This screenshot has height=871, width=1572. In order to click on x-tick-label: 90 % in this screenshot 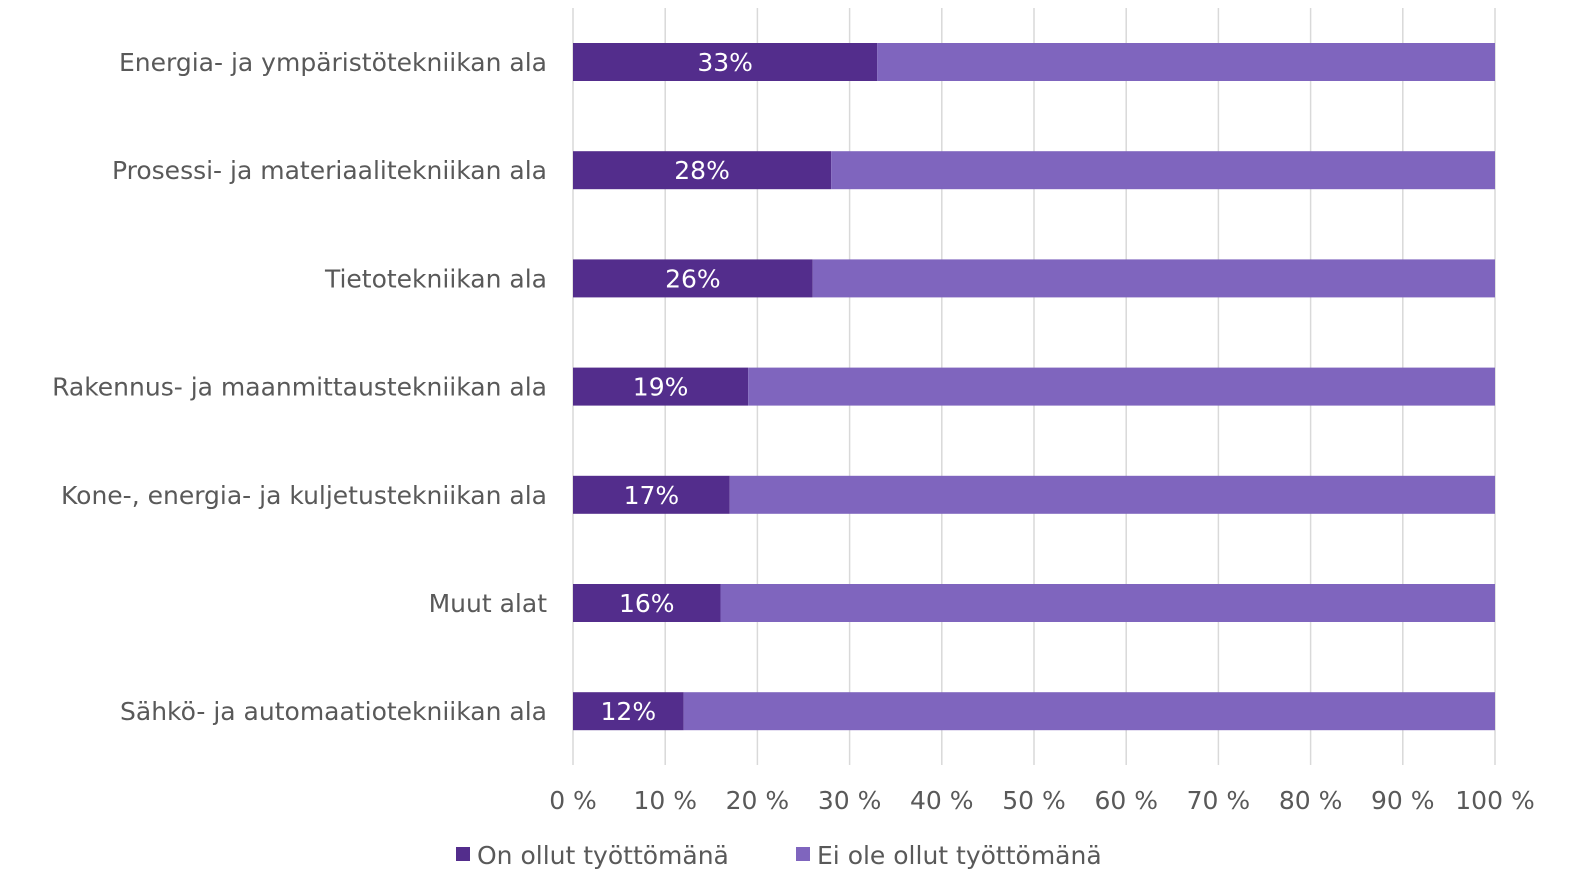, I will do `click(1403, 800)`.